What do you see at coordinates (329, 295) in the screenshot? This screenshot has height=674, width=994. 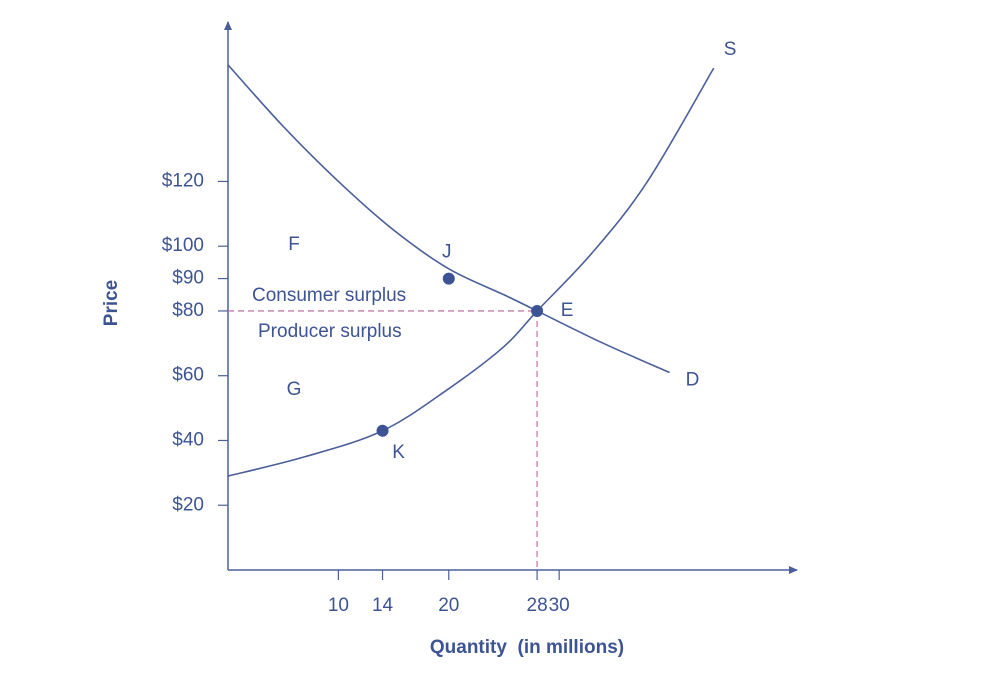 I see `annotation: Consumer surplus` at bounding box center [329, 295].